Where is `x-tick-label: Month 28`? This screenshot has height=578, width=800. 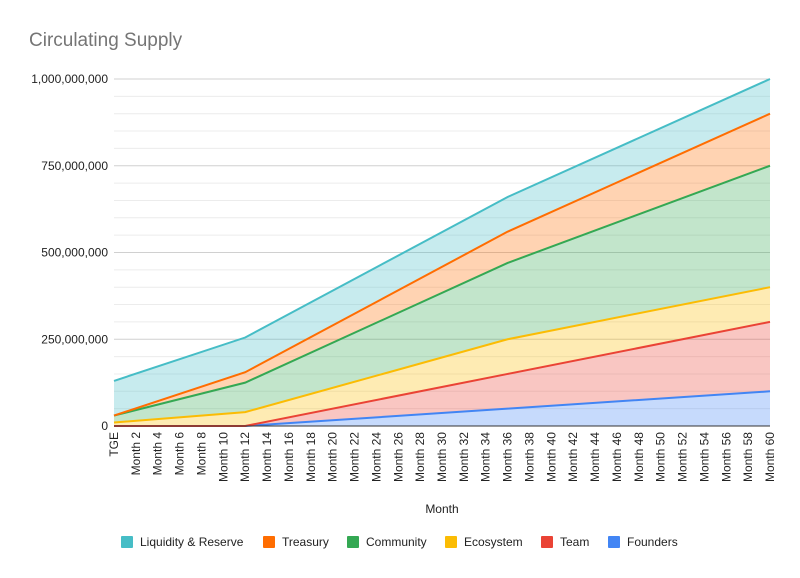
x-tick-label: Month 28 is located at coordinates (420, 457).